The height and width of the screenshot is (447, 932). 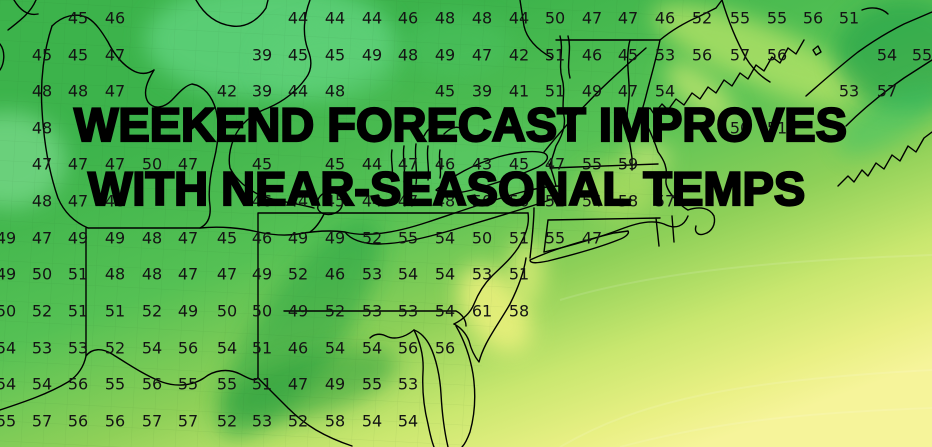 What do you see at coordinates (460, 124) in the screenshot?
I see `headline-line1: WEEKEND FORECAST IMPROVES` at bounding box center [460, 124].